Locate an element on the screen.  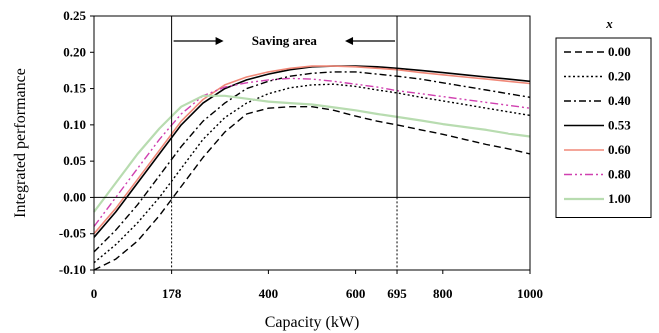
legend-label-1.00: 1.00 is located at coordinates (619, 198).